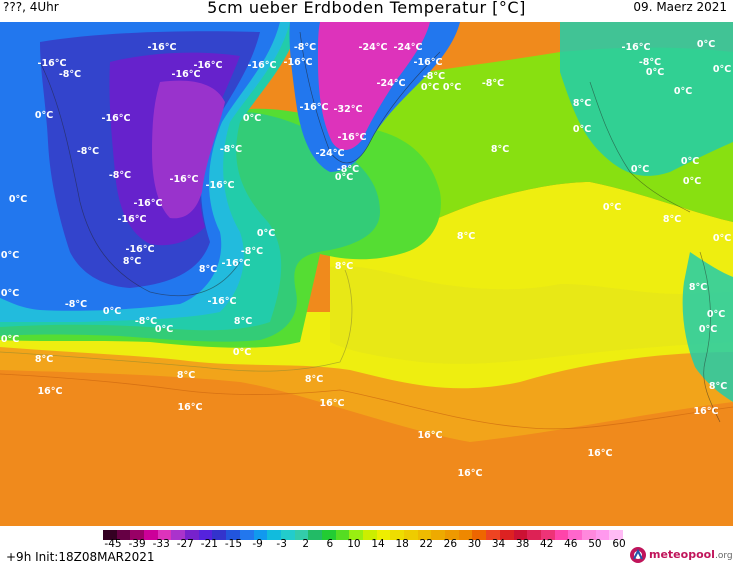 Image resolution: width=733 pixels, height=566 pixels. Describe the element at coordinates (680, 7) in the screenshot. I see `valid-date: 09. Maerz 2021` at that location.